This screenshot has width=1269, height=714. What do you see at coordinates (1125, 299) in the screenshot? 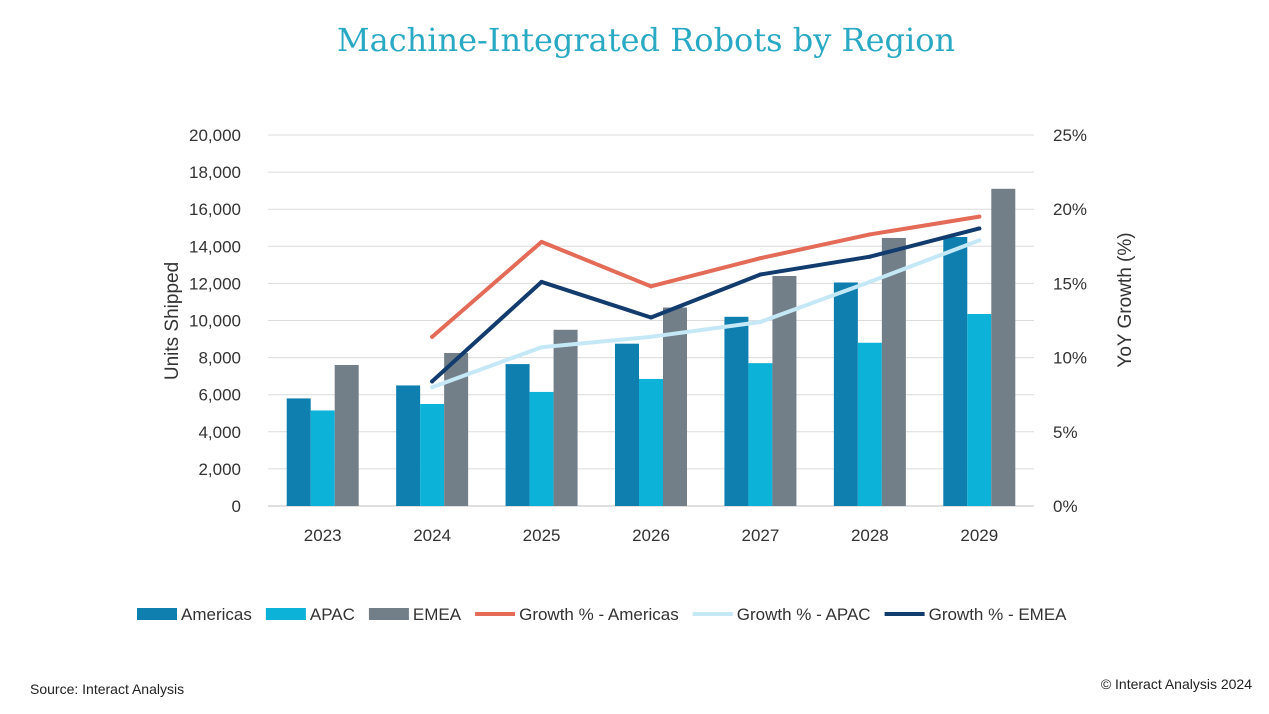
I see `y2-axis-label: YoY Growth (%)` at bounding box center [1125, 299].